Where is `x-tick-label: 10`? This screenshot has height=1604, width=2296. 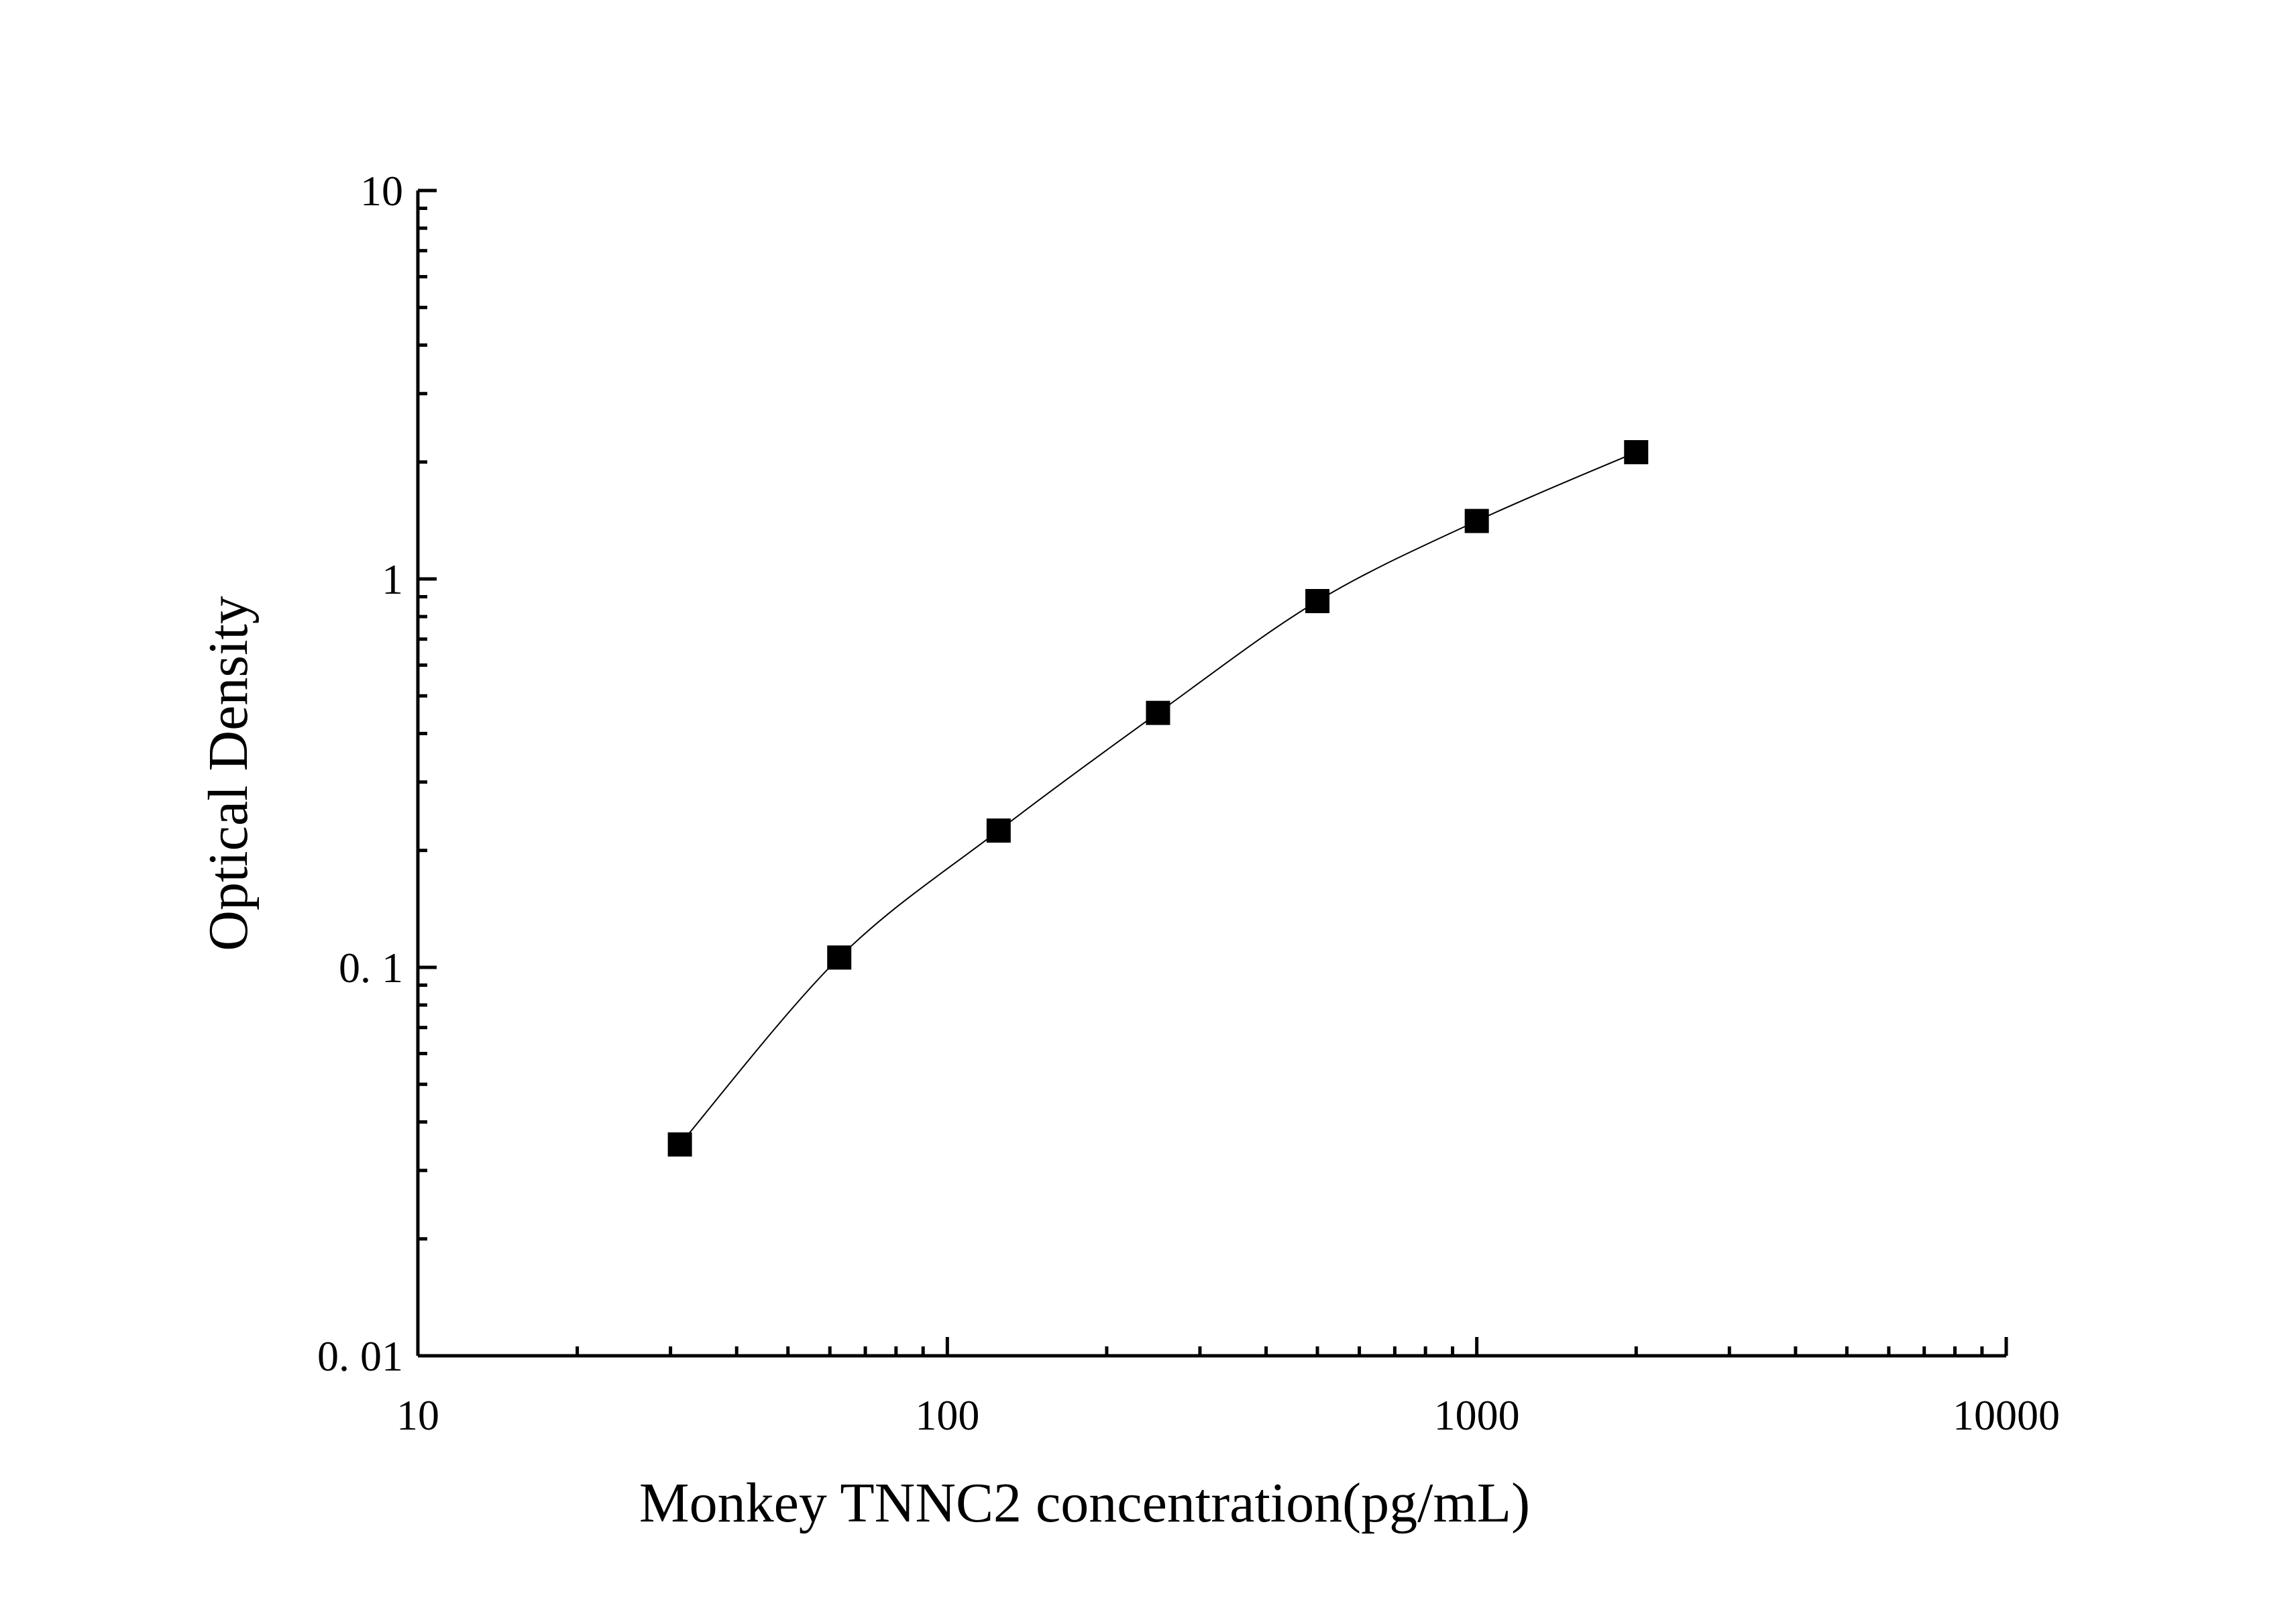
x-tick-label: 10 is located at coordinates (417, 1415).